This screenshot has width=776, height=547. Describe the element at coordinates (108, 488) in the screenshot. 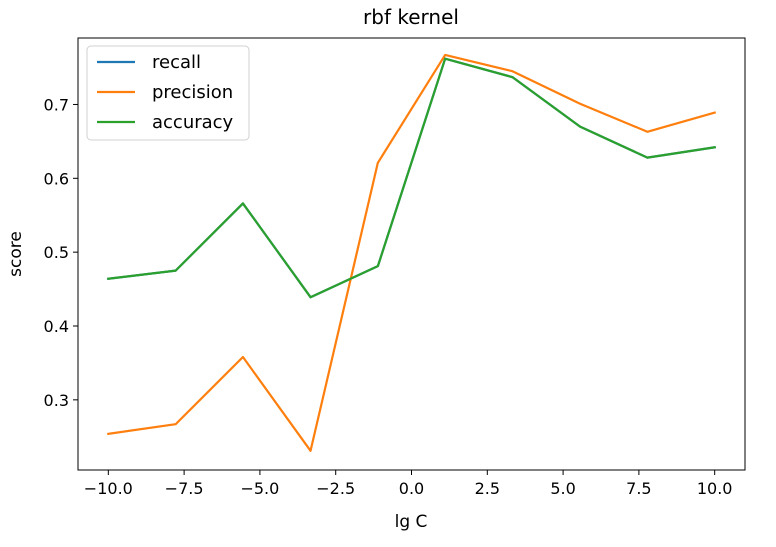

I see `x-tick-label: −10.0` at that location.